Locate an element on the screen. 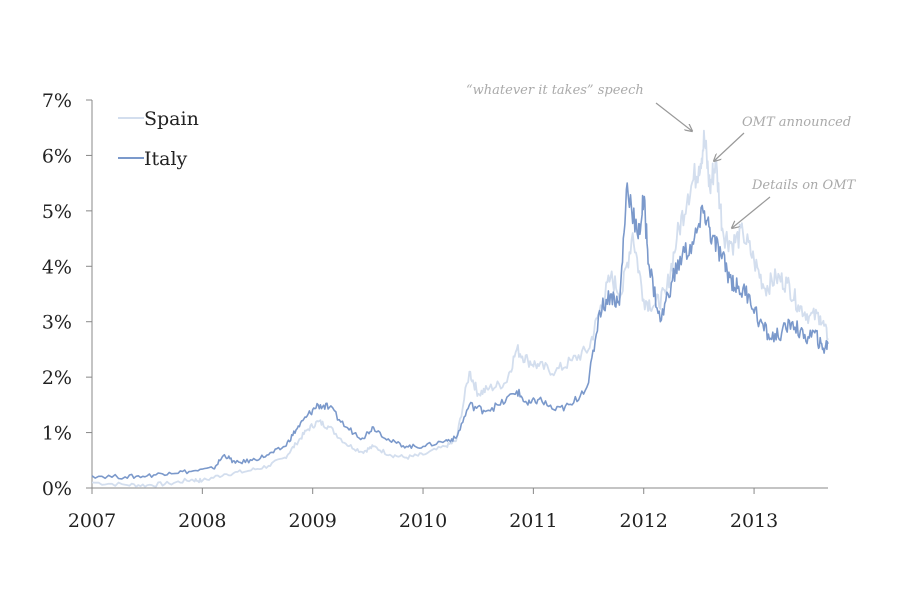 Image resolution: width=902 pixels, height=602 pixels. x-tick-label: 2012 is located at coordinates (644, 521).